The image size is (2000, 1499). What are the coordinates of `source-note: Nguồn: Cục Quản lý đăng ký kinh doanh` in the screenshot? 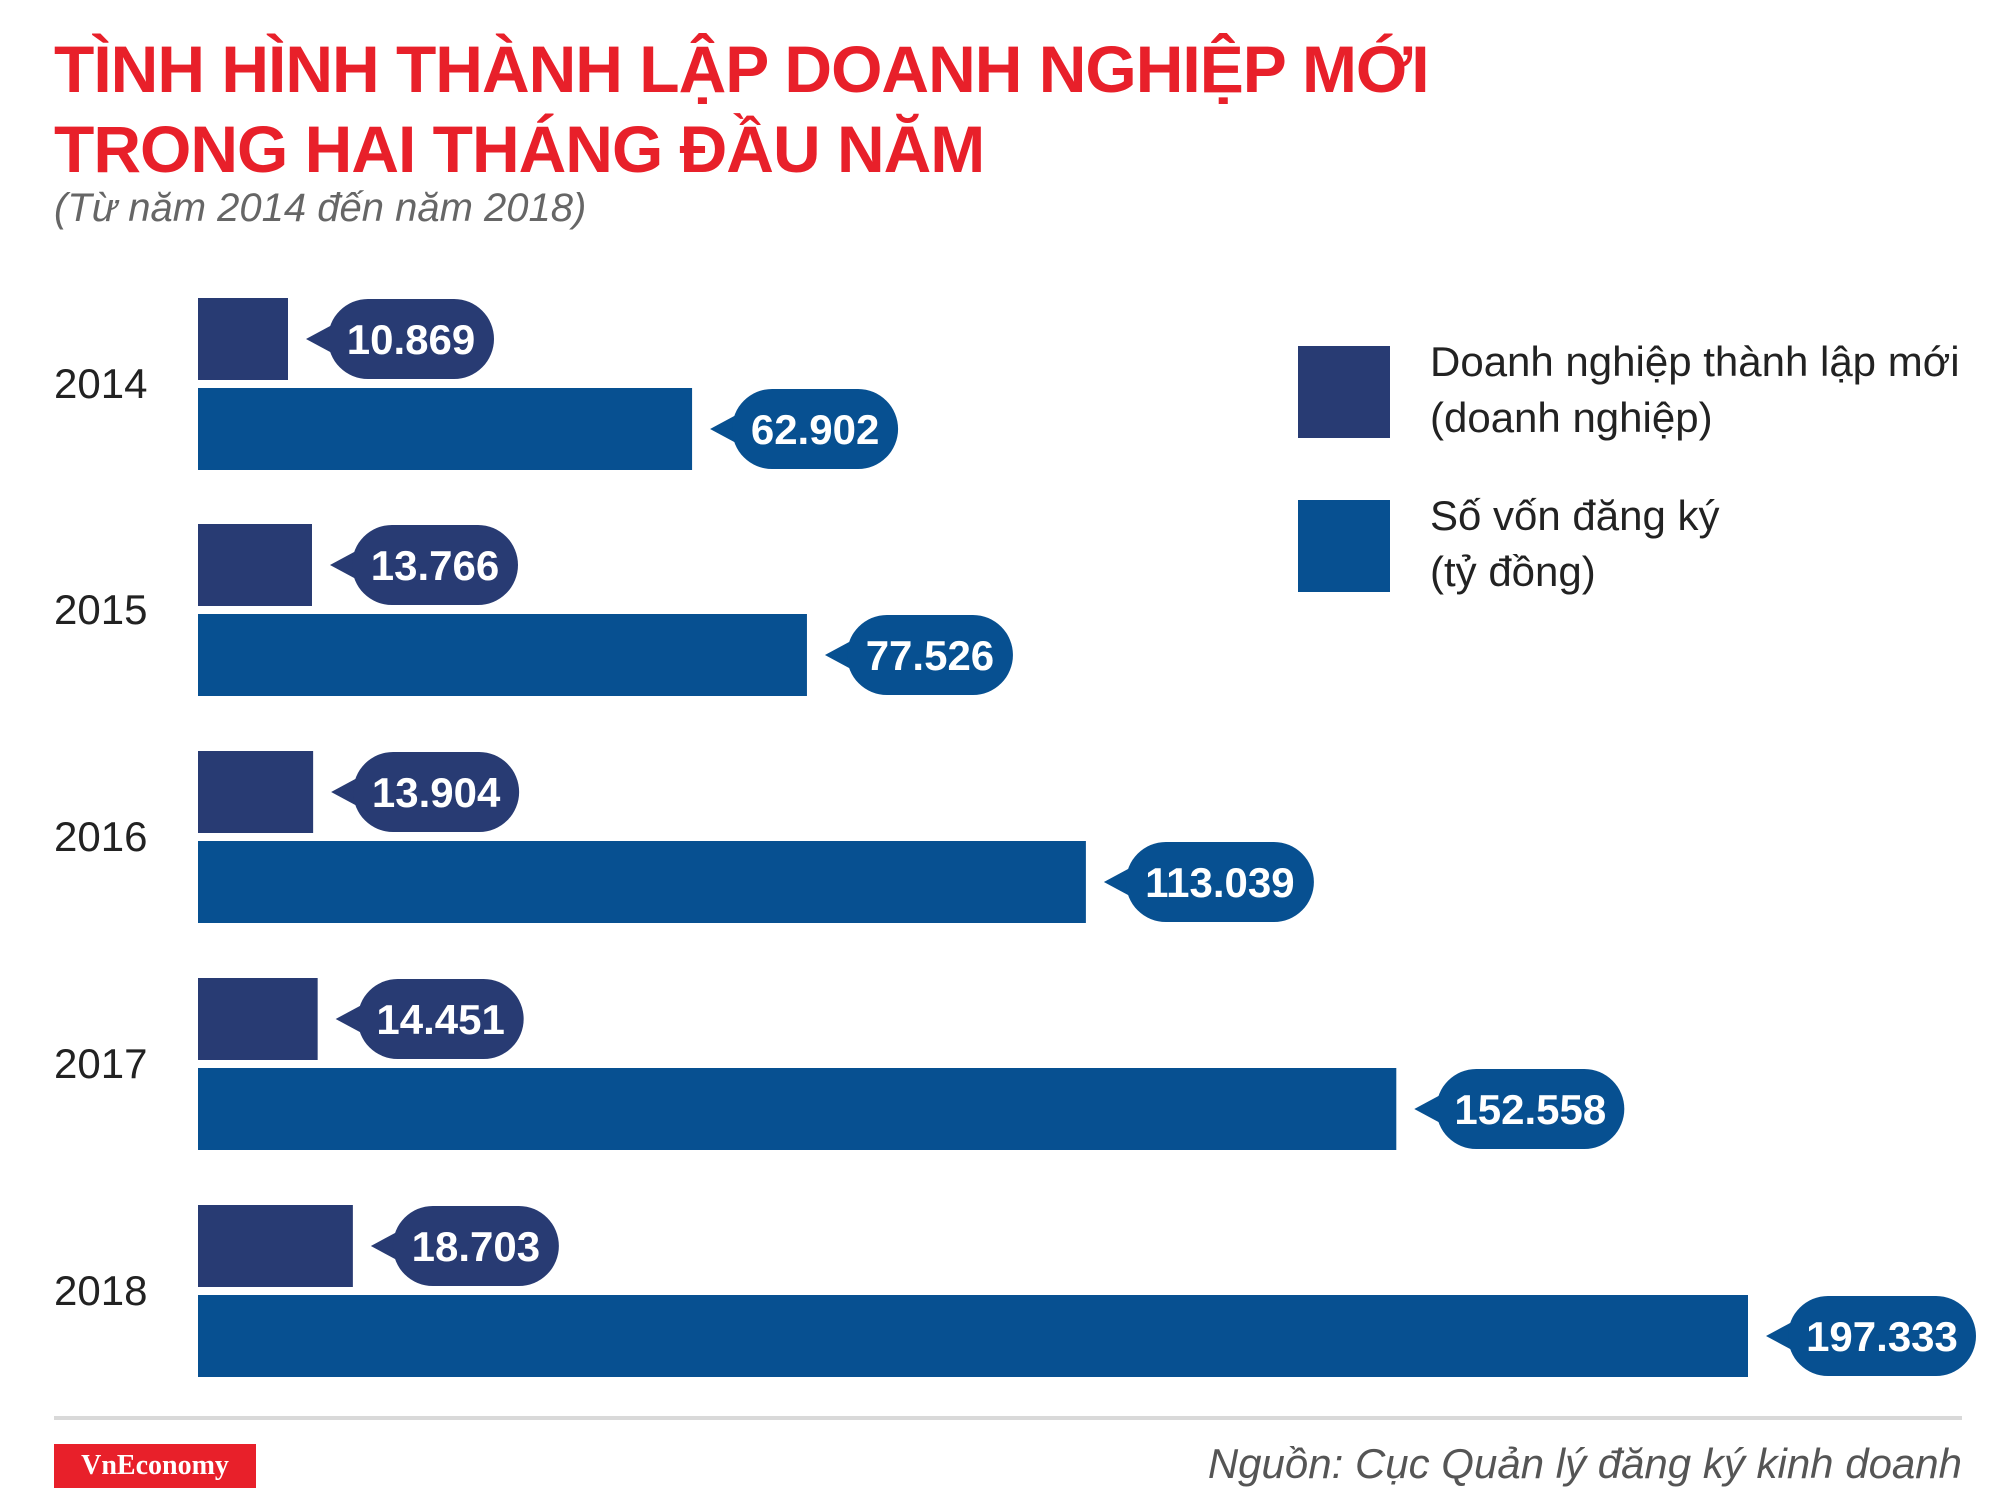 It's located at (1584, 1463).